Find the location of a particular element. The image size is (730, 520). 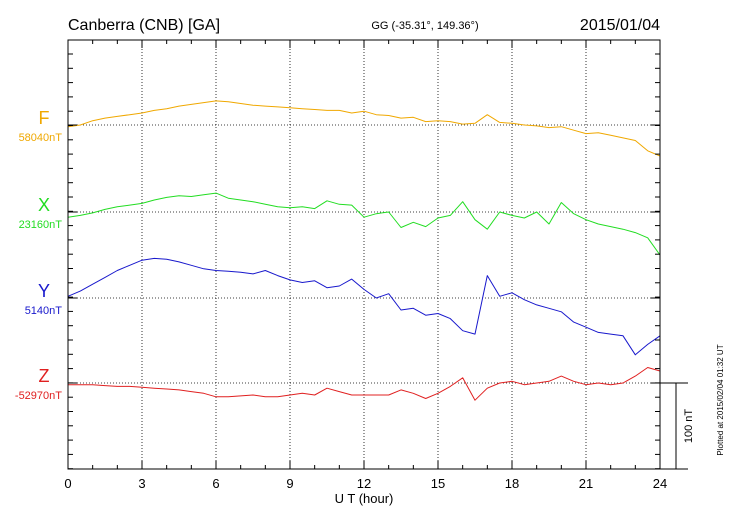

plotted-timestamp: Plotted at 2015/02/04 01:32 UT is located at coordinates (720, 399).